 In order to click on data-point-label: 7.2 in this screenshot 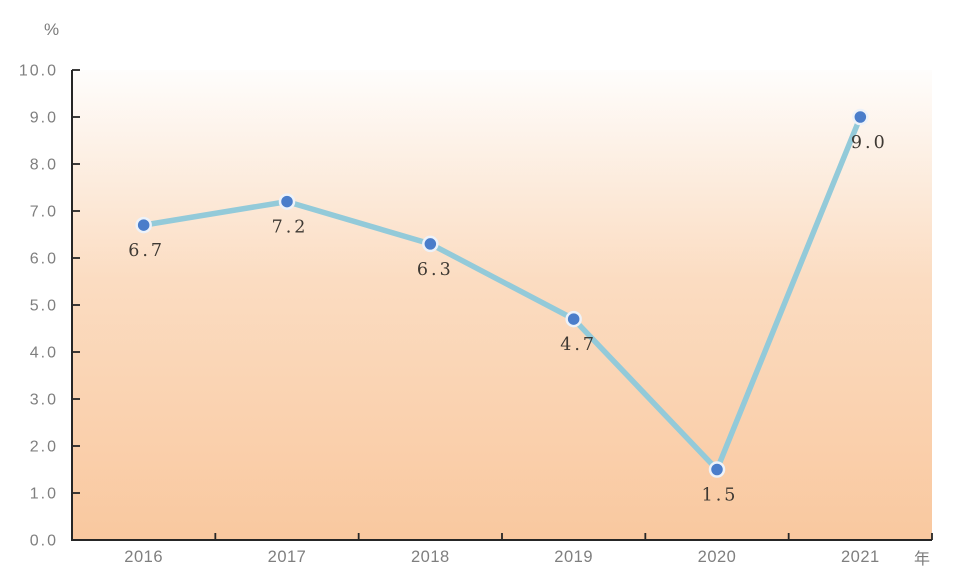, I will do `click(290, 228)`.